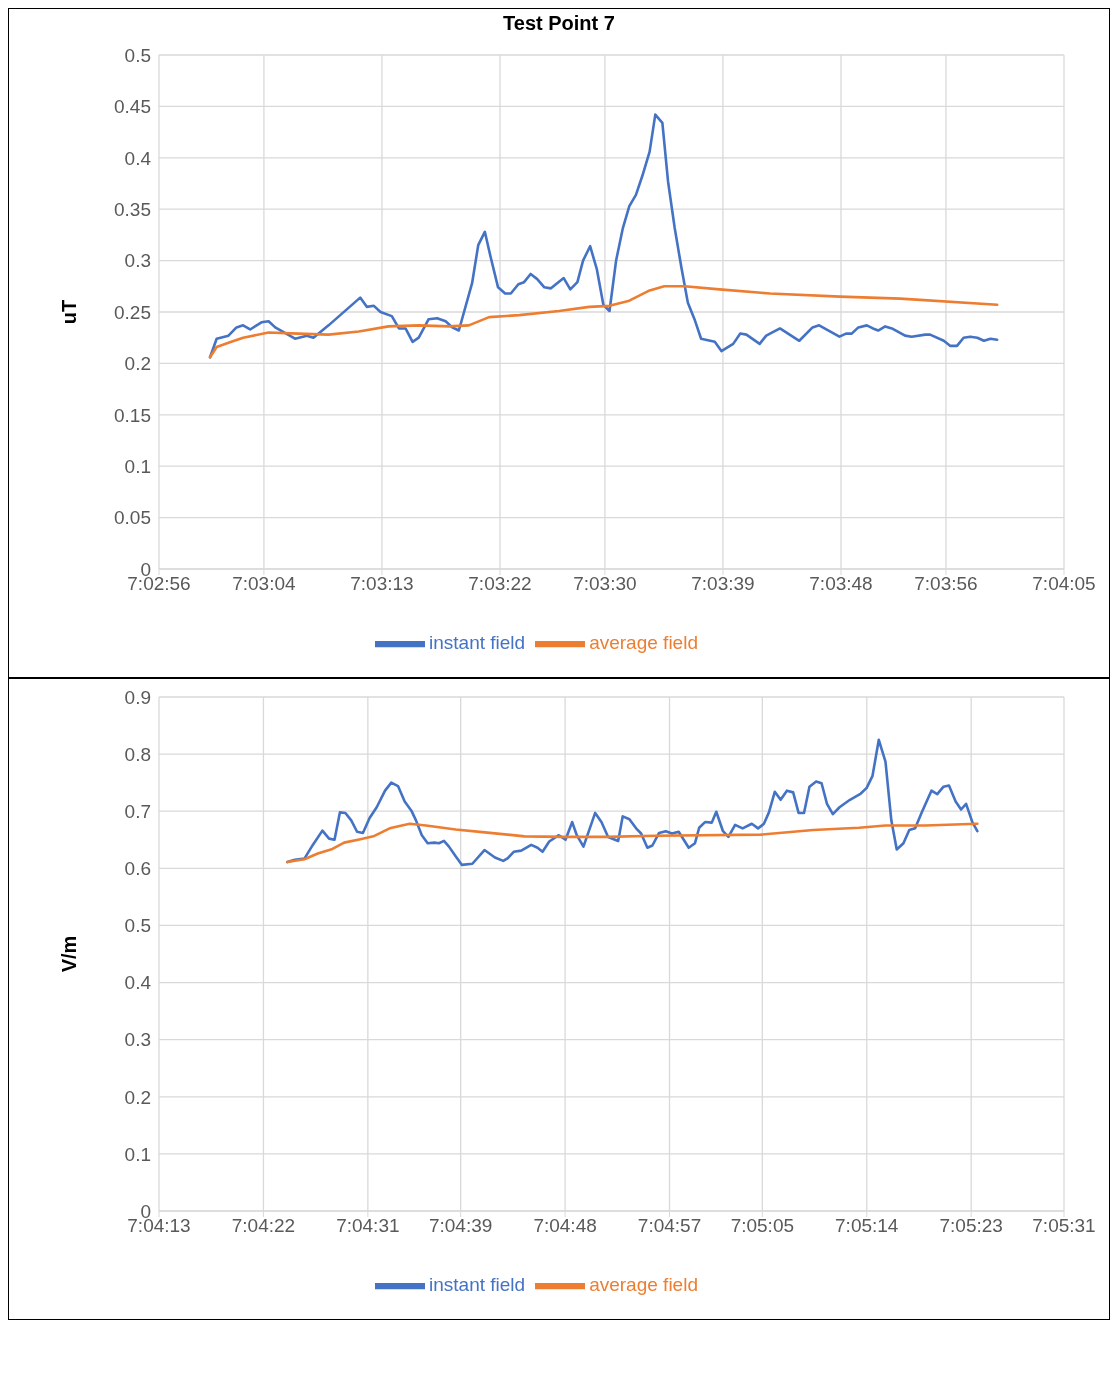  I want to click on x-tick-label: 7:03:13, so click(382, 584).